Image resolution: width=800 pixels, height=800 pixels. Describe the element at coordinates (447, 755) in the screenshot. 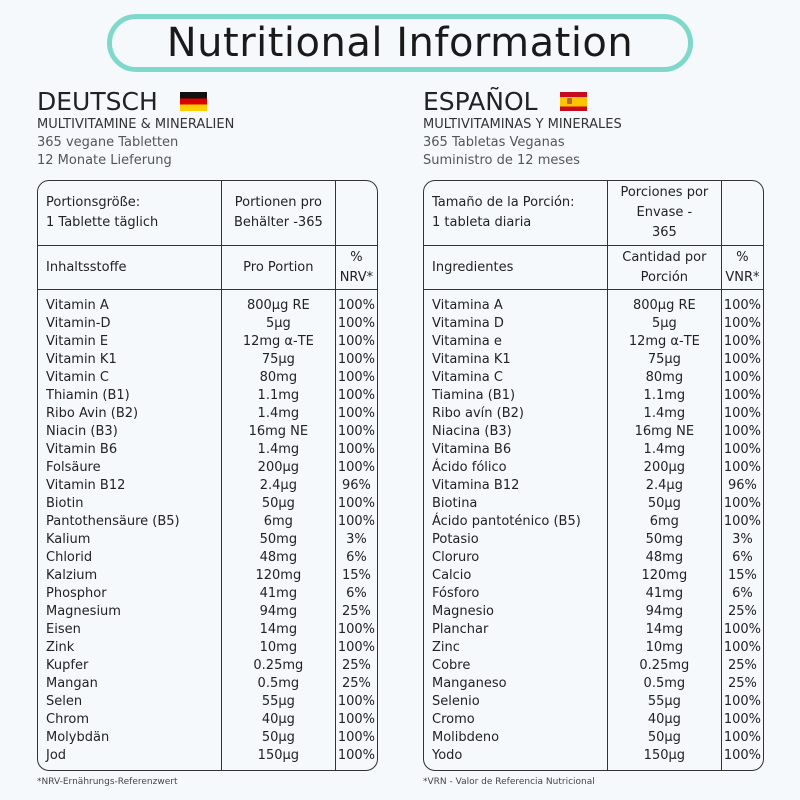

I see `ingredient-name: Yodo` at that location.